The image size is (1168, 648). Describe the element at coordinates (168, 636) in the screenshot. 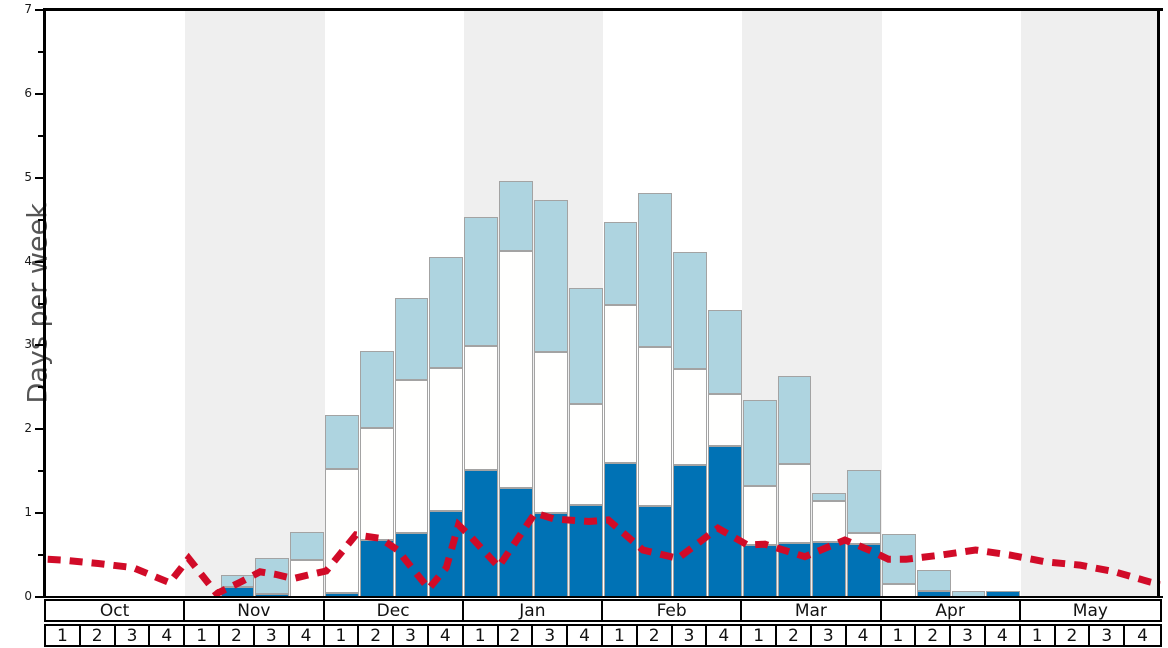

I see `week-number-oct-4: 4` at that location.